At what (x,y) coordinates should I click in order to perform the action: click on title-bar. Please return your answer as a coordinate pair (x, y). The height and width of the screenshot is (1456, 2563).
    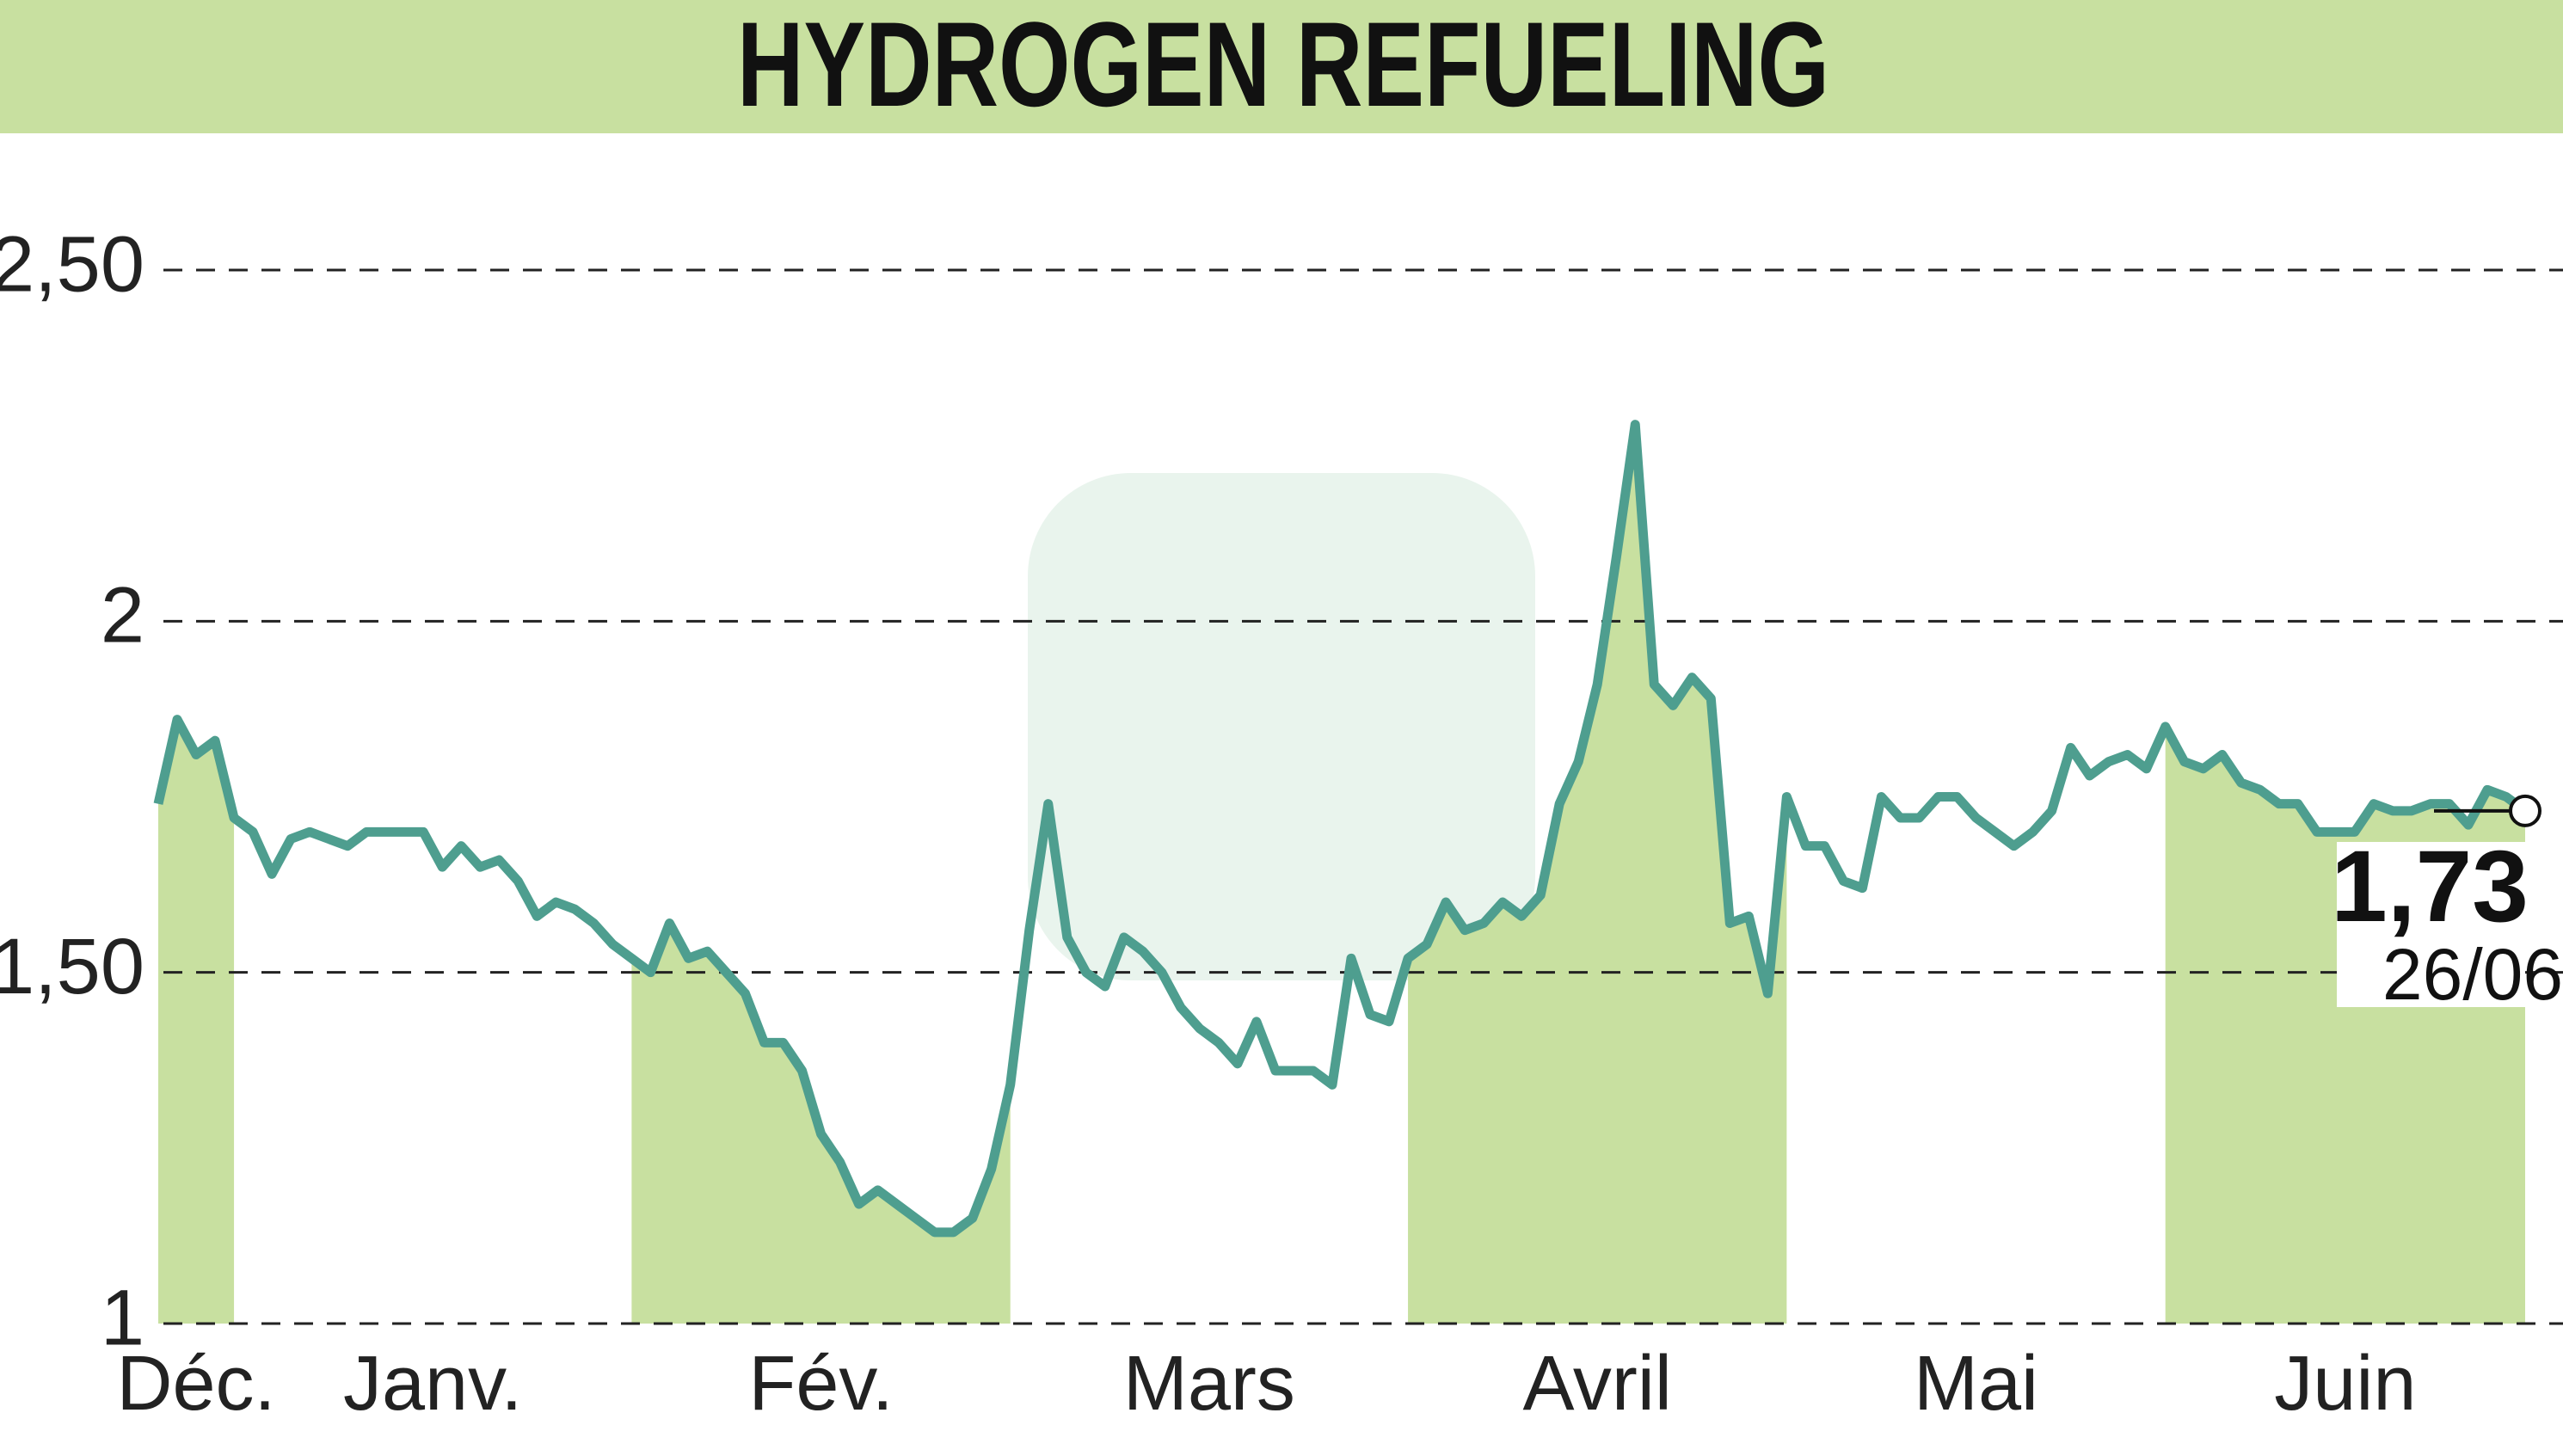
    Looking at the image, I should click on (1281, 67).